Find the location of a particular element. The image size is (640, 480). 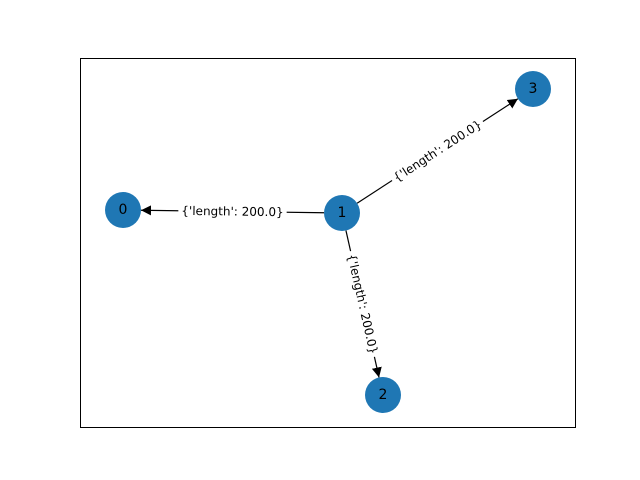

node-label: 3 is located at coordinates (533, 89).